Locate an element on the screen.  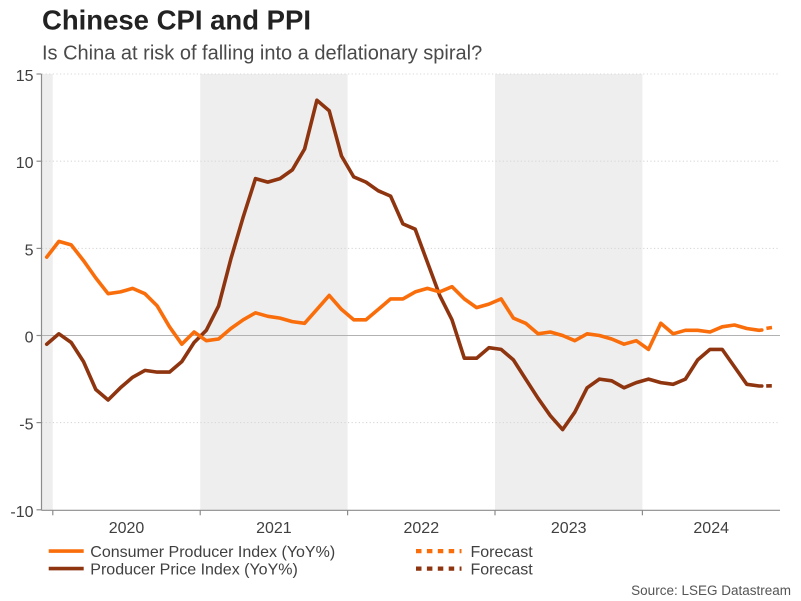
svg-text: 10 is located at coordinates (25, 163).